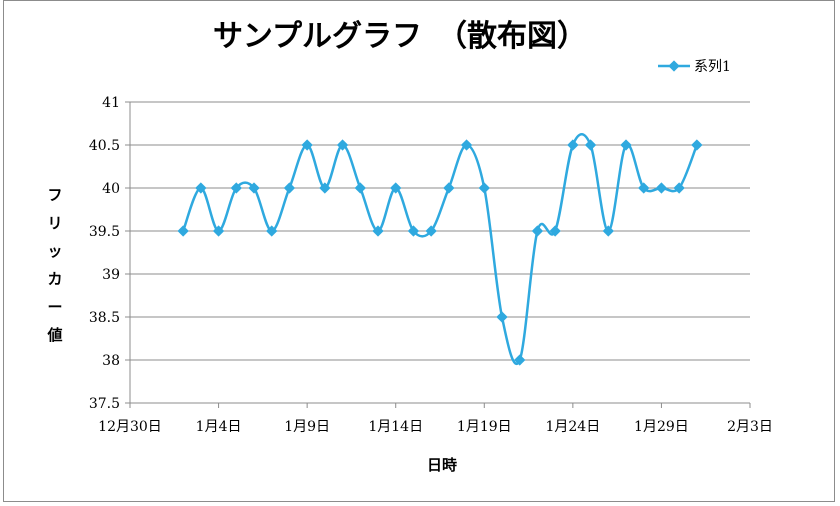  What do you see at coordinates (395, 427) in the screenshot?
I see `x-tick-label-3: 1月14日` at bounding box center [395, 427].